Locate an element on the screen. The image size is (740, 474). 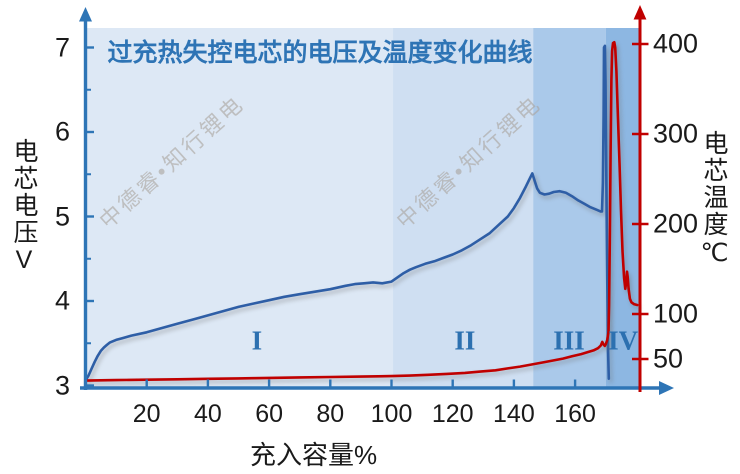
x-tick-label-40: 40 is located at coordinates (207, 414).